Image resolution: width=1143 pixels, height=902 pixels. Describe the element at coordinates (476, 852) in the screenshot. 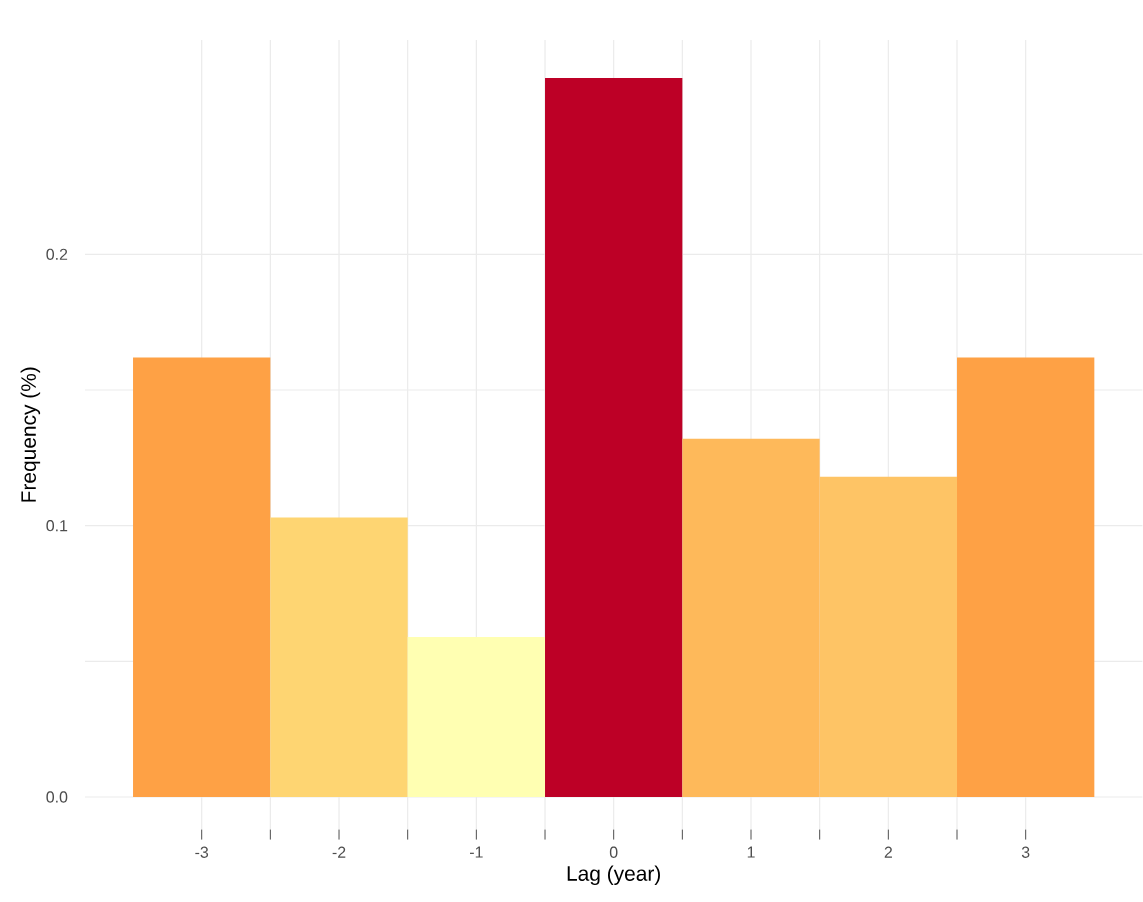

I see `x-tick-label: -1` at that location.